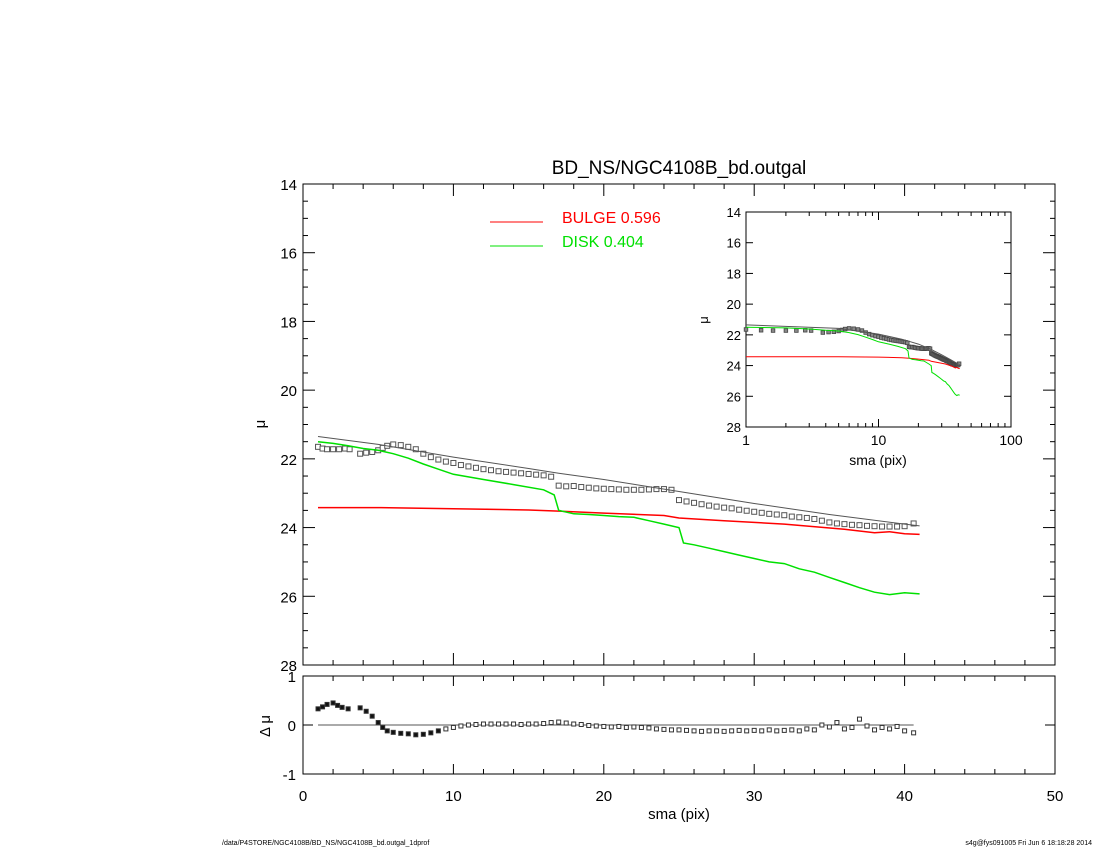 This screenshot has height=850, width=1100. I want to click on inset-y-tick-label: 16, so click(734, 243).